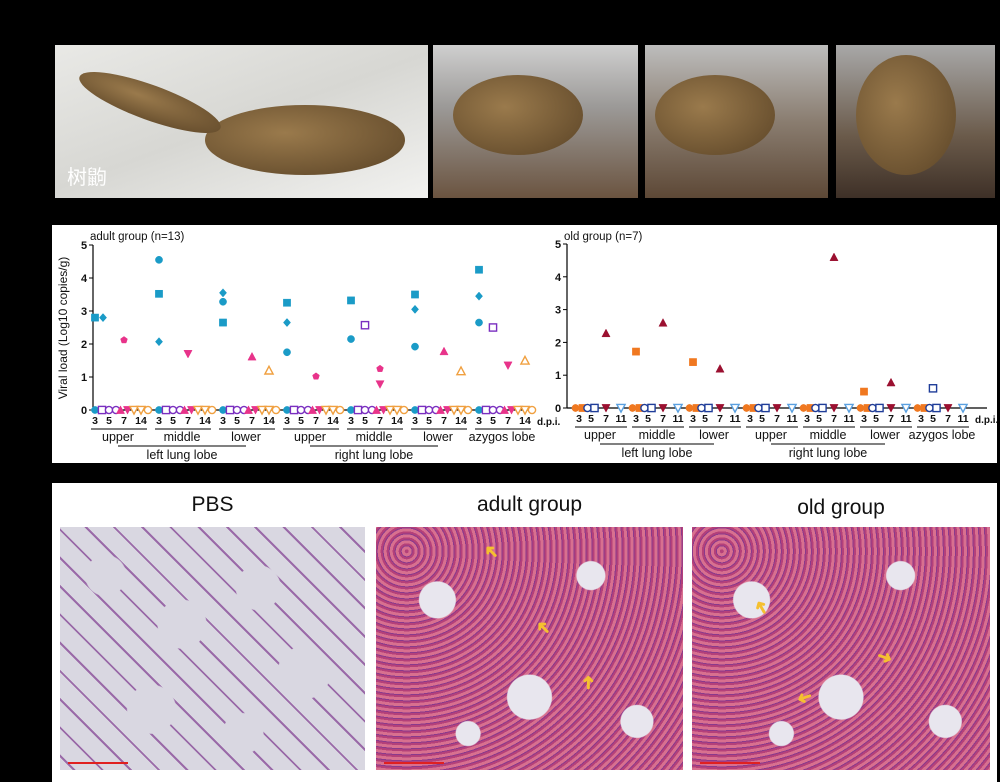  What do you see at coordinates (558, 343) in the screenshot?
I see `y-tick-label: 2` at bounding box center [558, 343].